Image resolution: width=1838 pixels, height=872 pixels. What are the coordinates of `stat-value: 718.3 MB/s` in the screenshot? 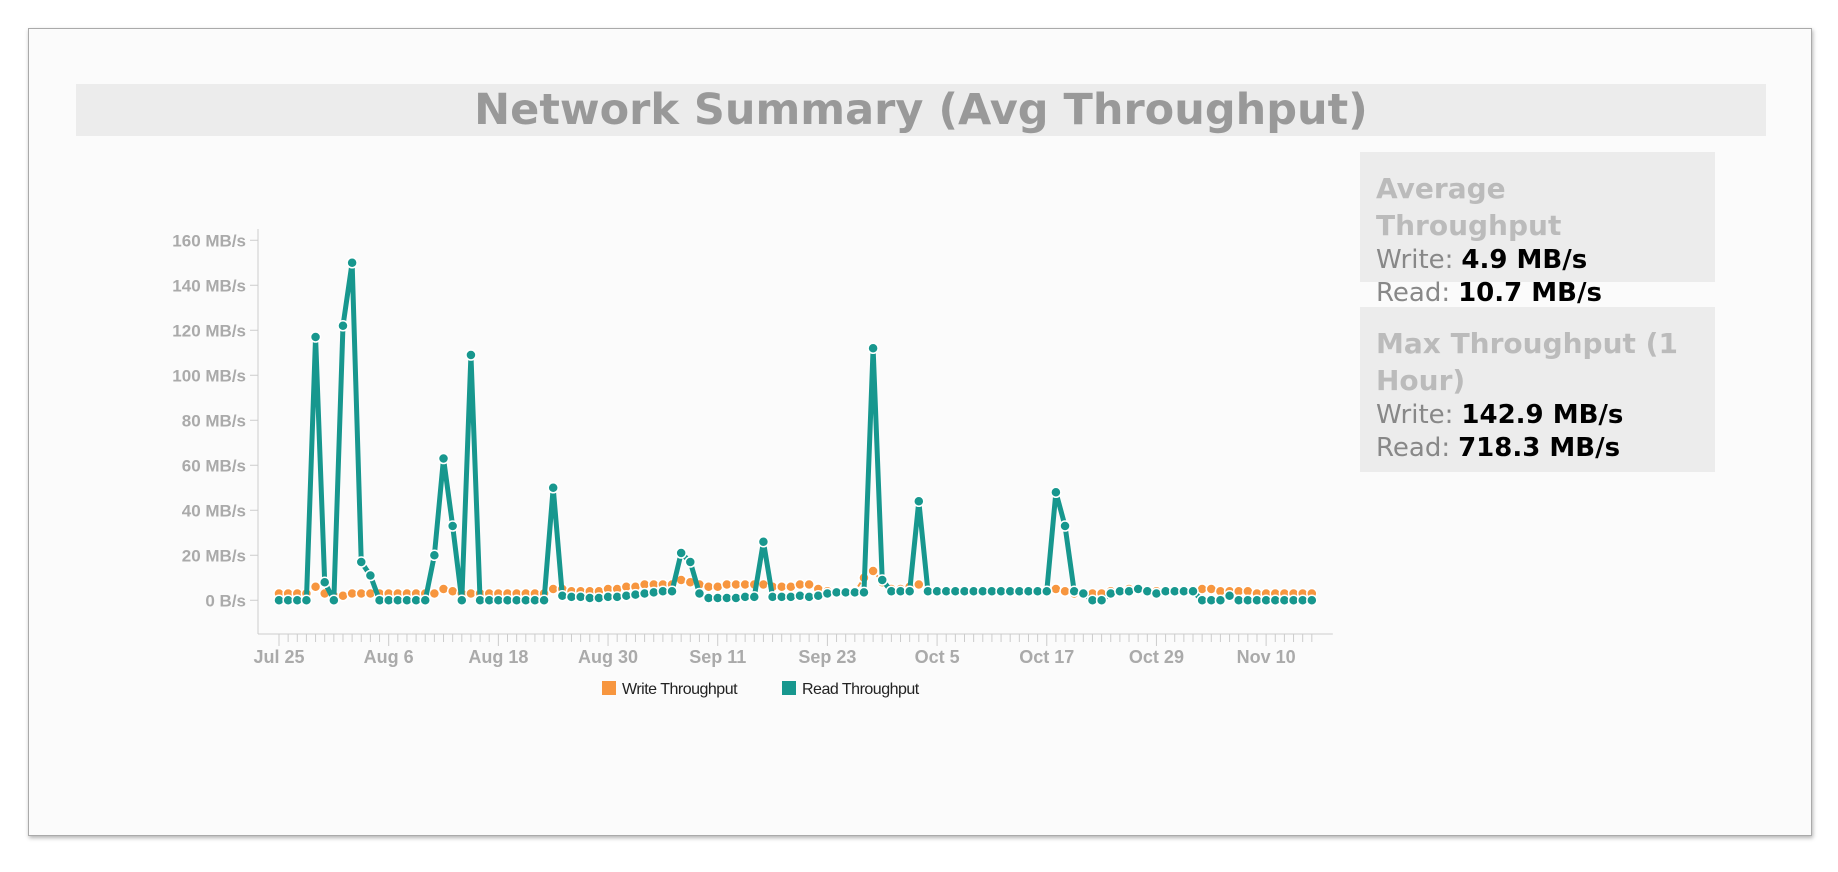 It's located at (1539, 448).